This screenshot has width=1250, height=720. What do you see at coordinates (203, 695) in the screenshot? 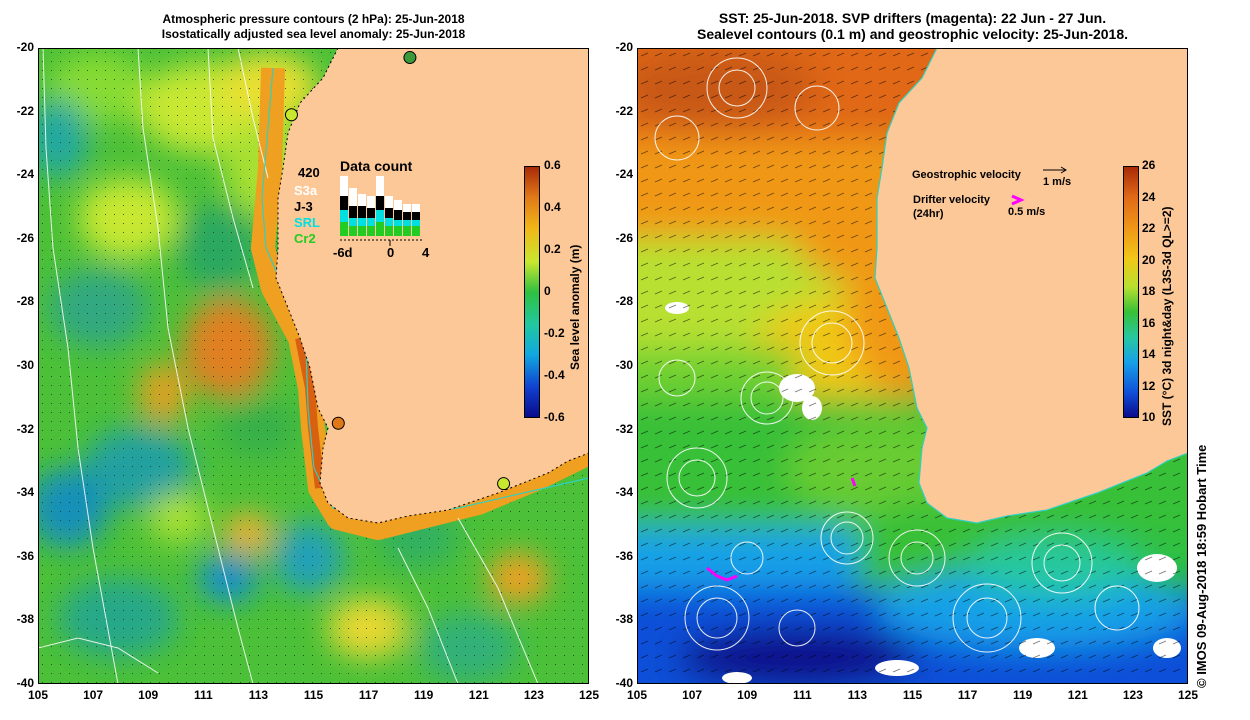
I see `left-lon-tick: 111` at bounding box center [203, 695].